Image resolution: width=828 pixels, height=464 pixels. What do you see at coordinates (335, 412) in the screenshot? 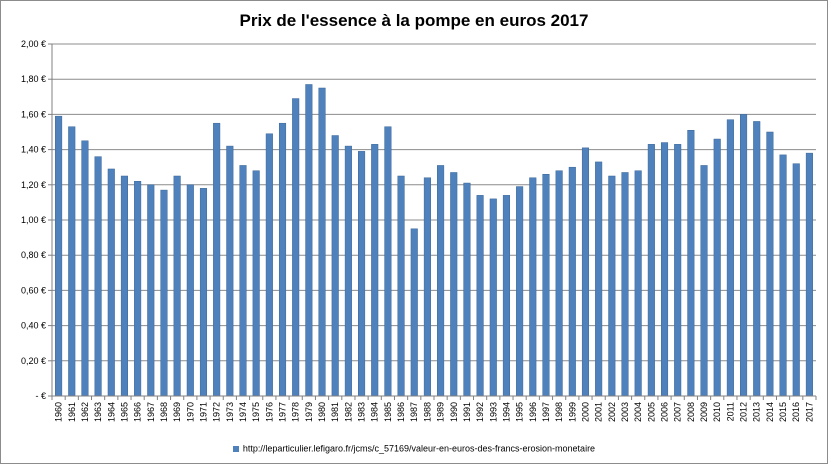
I see `x-tick-label: 1981` at bounding box center [335, 412].